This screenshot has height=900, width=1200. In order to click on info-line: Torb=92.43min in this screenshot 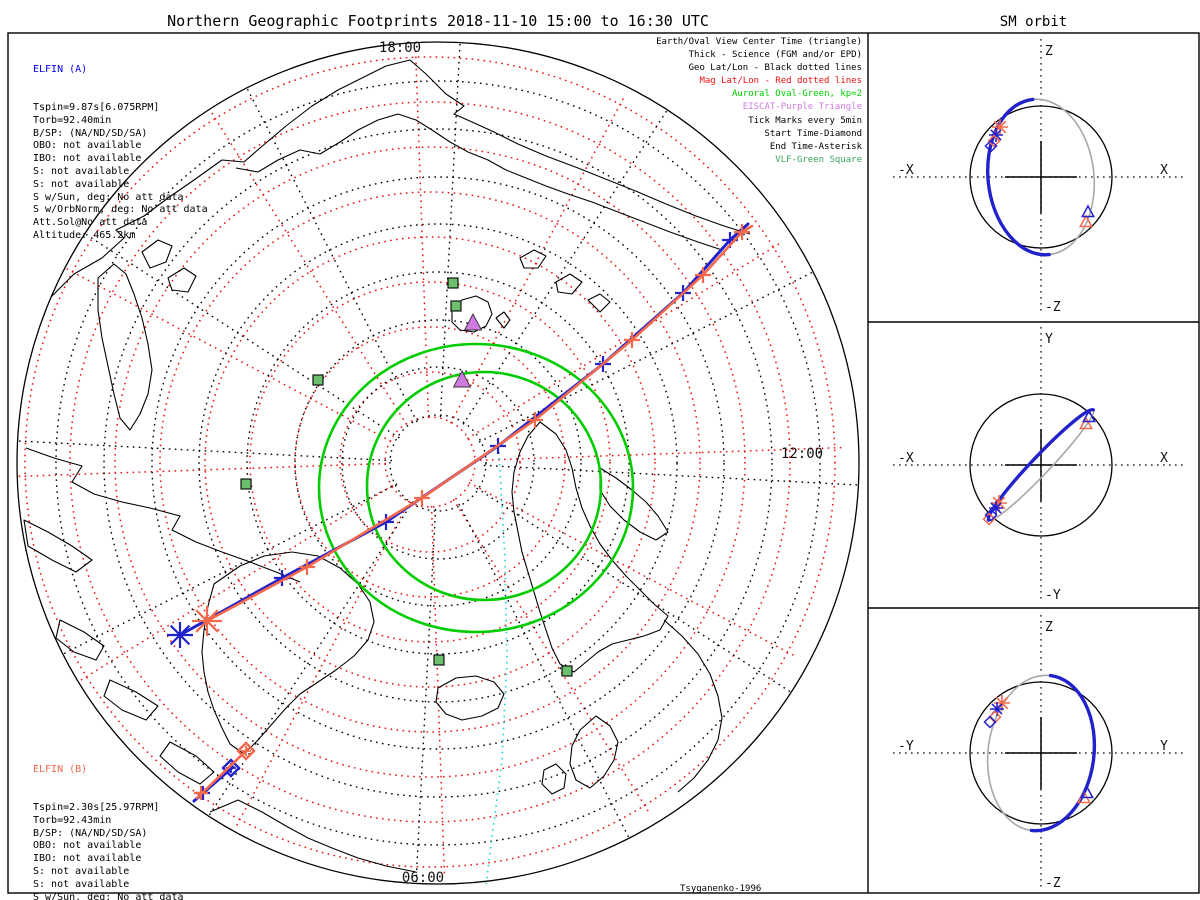, I will do `click(72, 820)`.